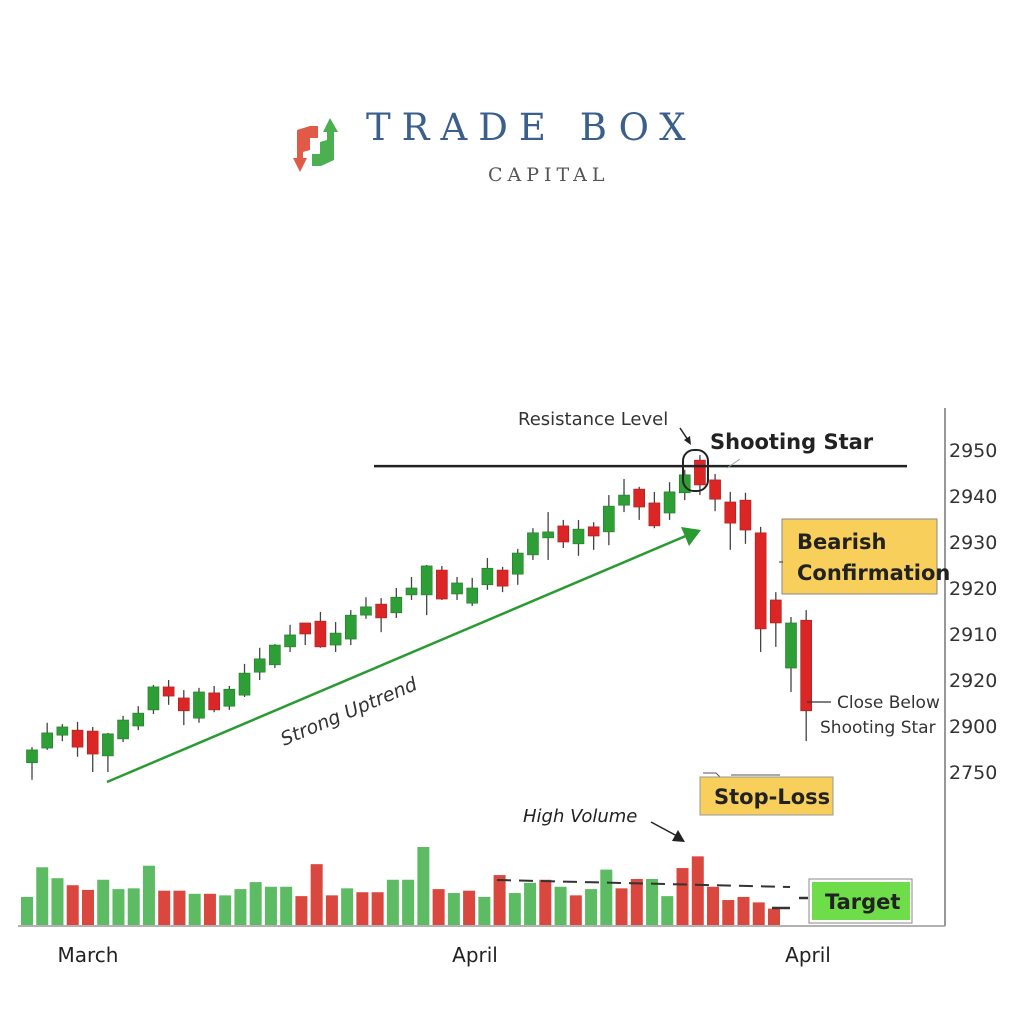  Describe the element at coordinates (766, 796) in the screenshot. I see `stop-loss-callout` at that location.